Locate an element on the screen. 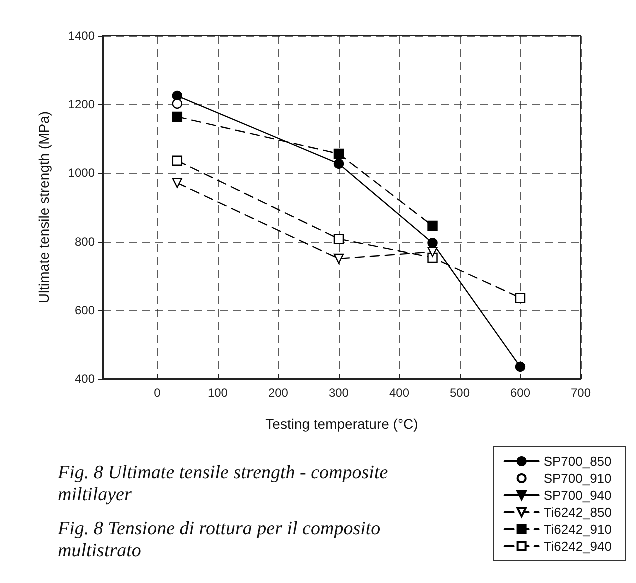  x-tick-label: 0 is located at coordinates (158, 393).